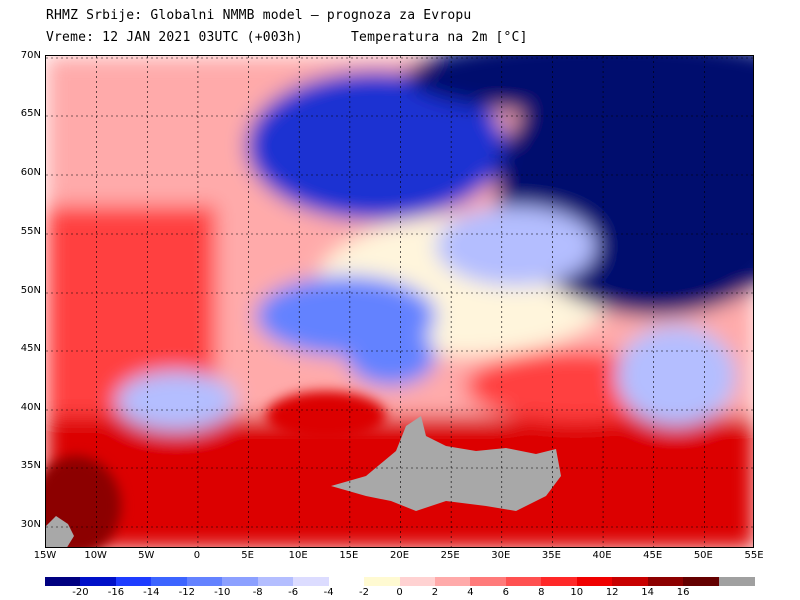 The image size is (800, 600). Describe the element at coordinates (257, 592) in the screenshot. I see `legend-label: -8` at that location.